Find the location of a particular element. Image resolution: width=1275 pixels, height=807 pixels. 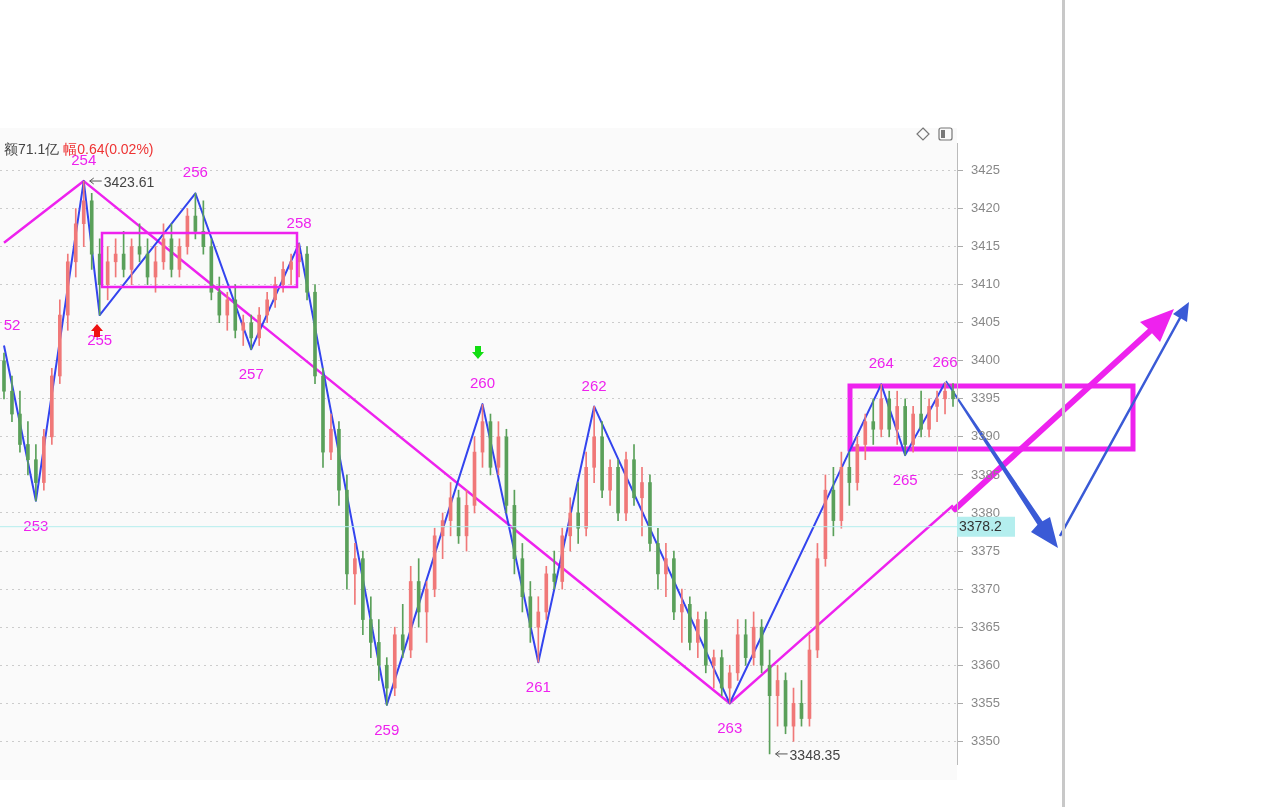

y-tick-label: 3365 is located at coordinates (985, 626).